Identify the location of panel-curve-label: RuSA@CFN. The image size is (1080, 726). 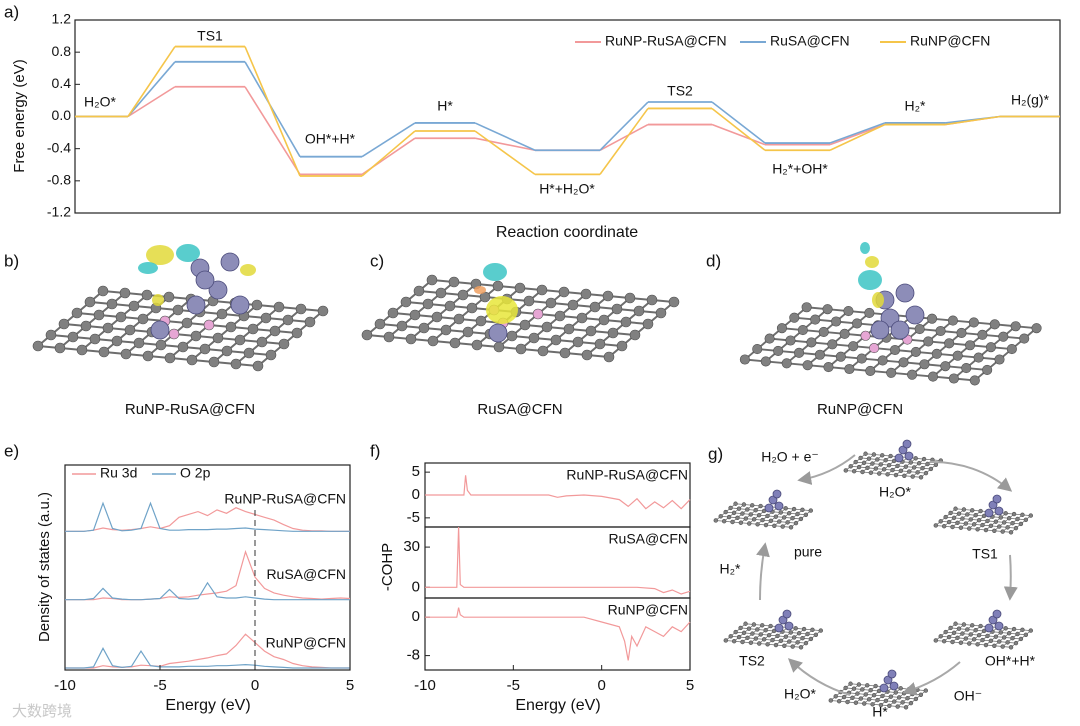
(648, 539).